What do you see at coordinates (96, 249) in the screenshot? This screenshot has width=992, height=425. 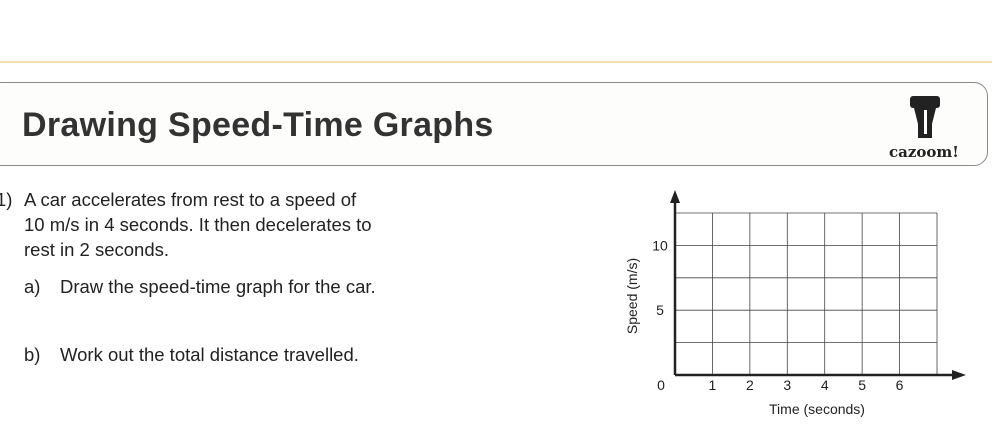 I see `question-text: rest in 2 seconds.` at bounding box center [96, 249].